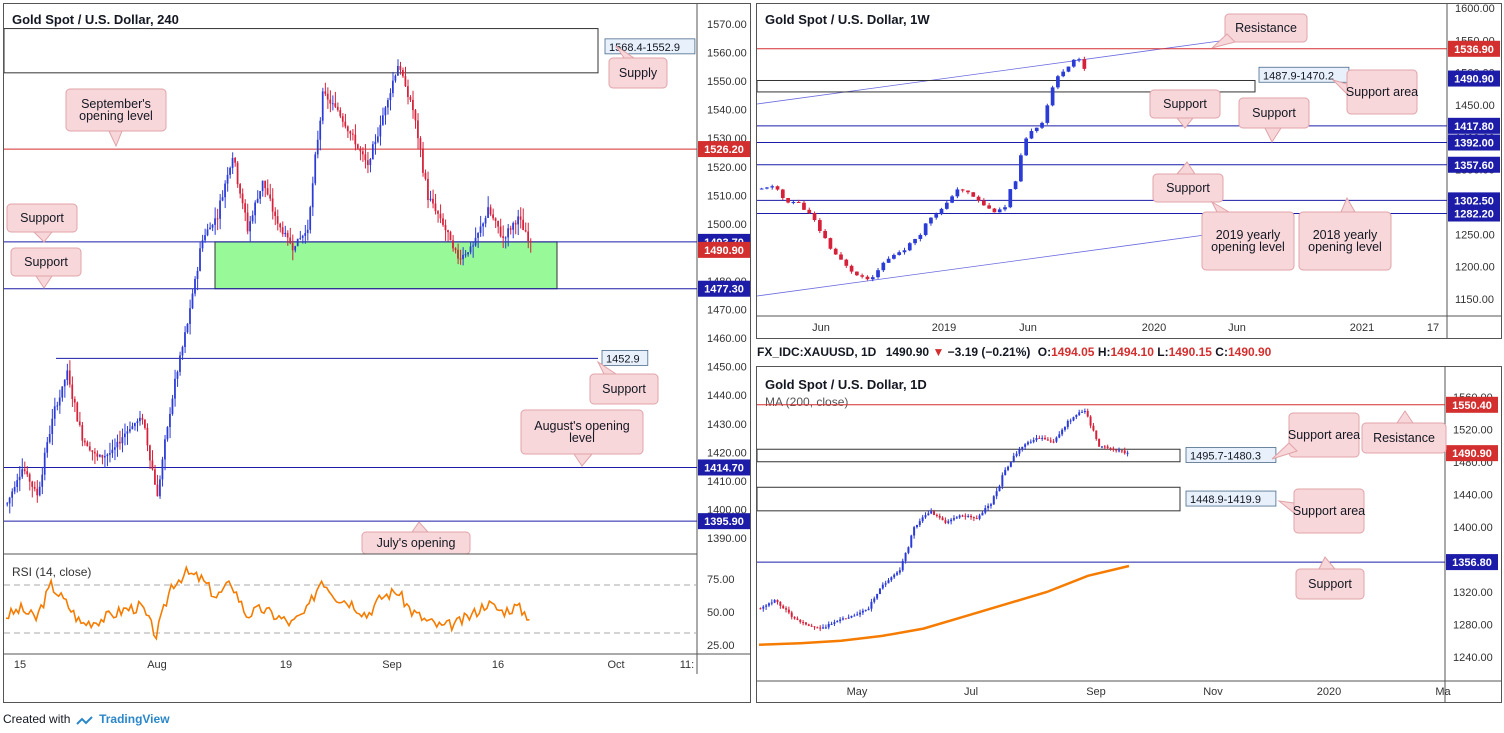 The image size is (1504, 733). I want to click on weekly-callout-2018-text: 2018 yearly, so click(1345, 235).